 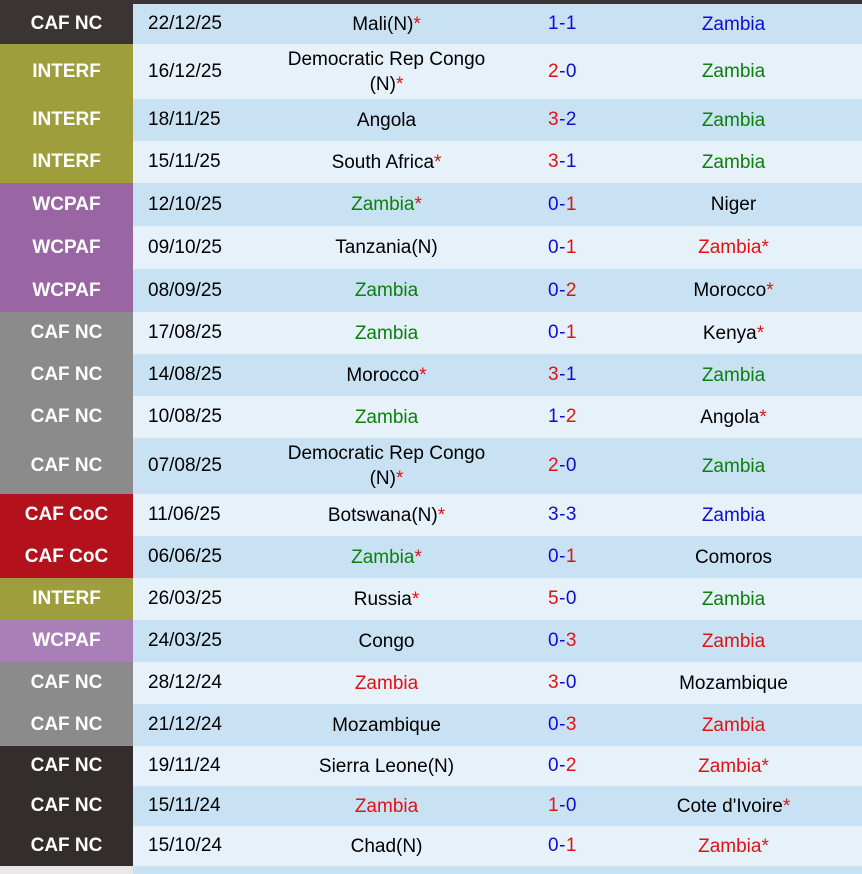 What do you see at coordinates (386, 247) in the screenshot?
I see `home-team: Tanzania(N)` at bounding box center [386, 247].